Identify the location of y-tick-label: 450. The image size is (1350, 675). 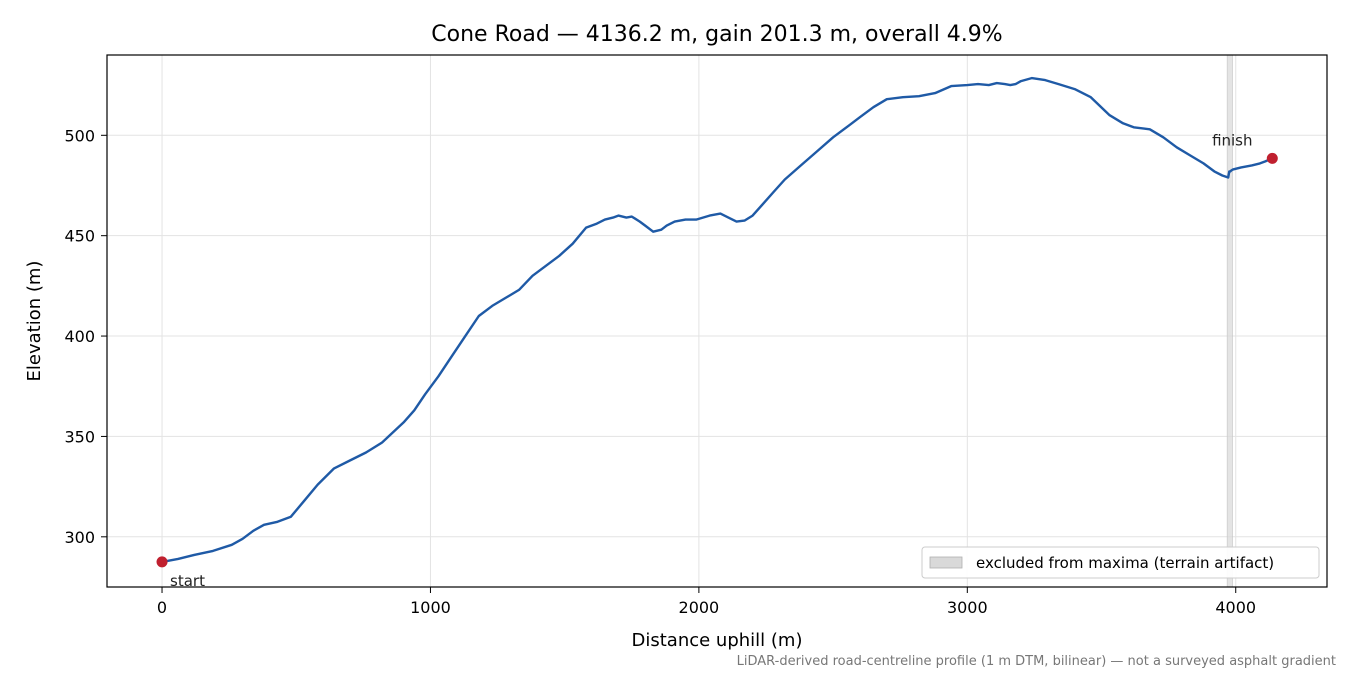
(79, 236).